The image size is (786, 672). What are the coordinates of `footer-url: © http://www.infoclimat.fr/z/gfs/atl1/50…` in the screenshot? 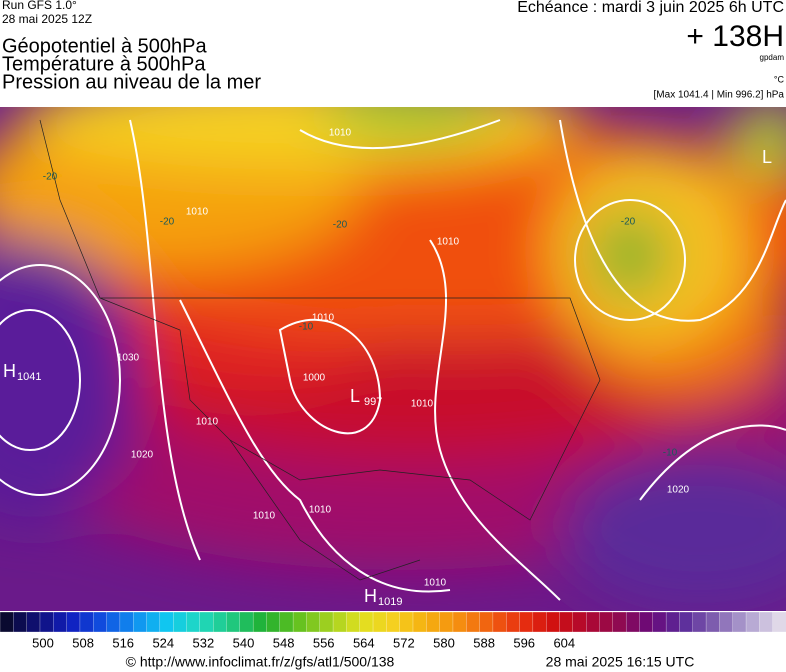 It's located at (260, 662).